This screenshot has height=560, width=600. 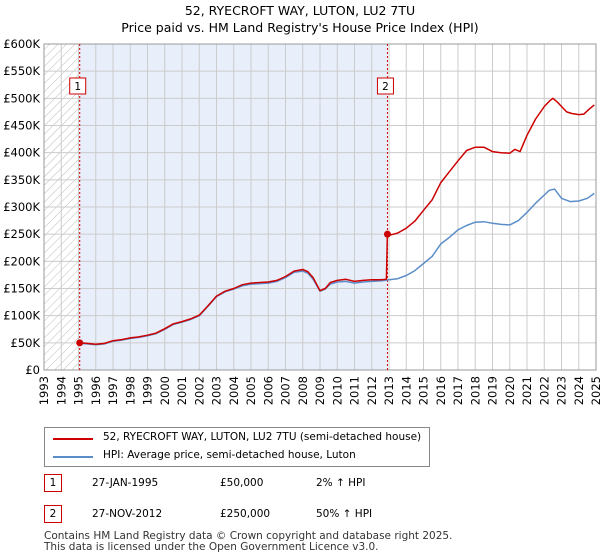 What do you see at coordinates (113, 390) in the screenshot?
I see `x-tick-label: 1997` at bounding box center [113, 390].